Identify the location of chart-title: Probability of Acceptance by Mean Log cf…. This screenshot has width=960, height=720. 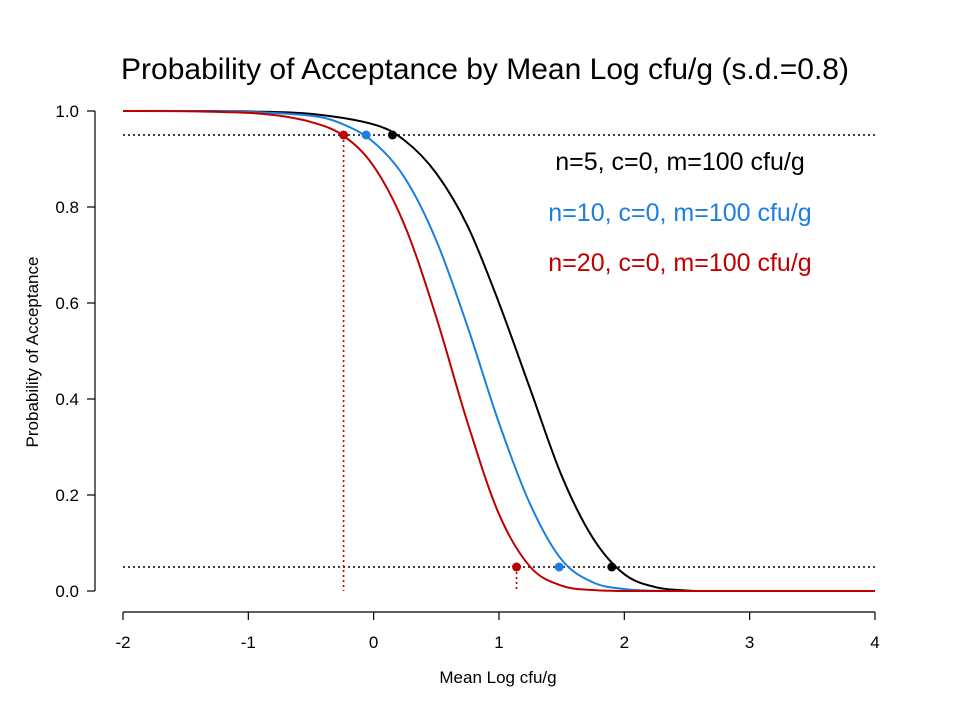
(485, 69).